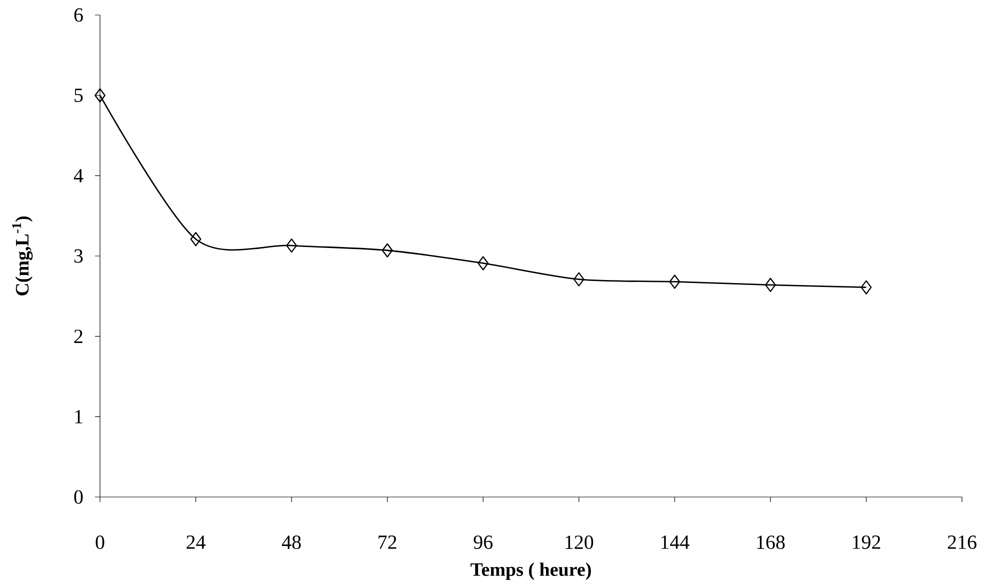  Describe the element at coordinates (78, 256) in the screenshot. I see `y-tick-label: 3` at that location.